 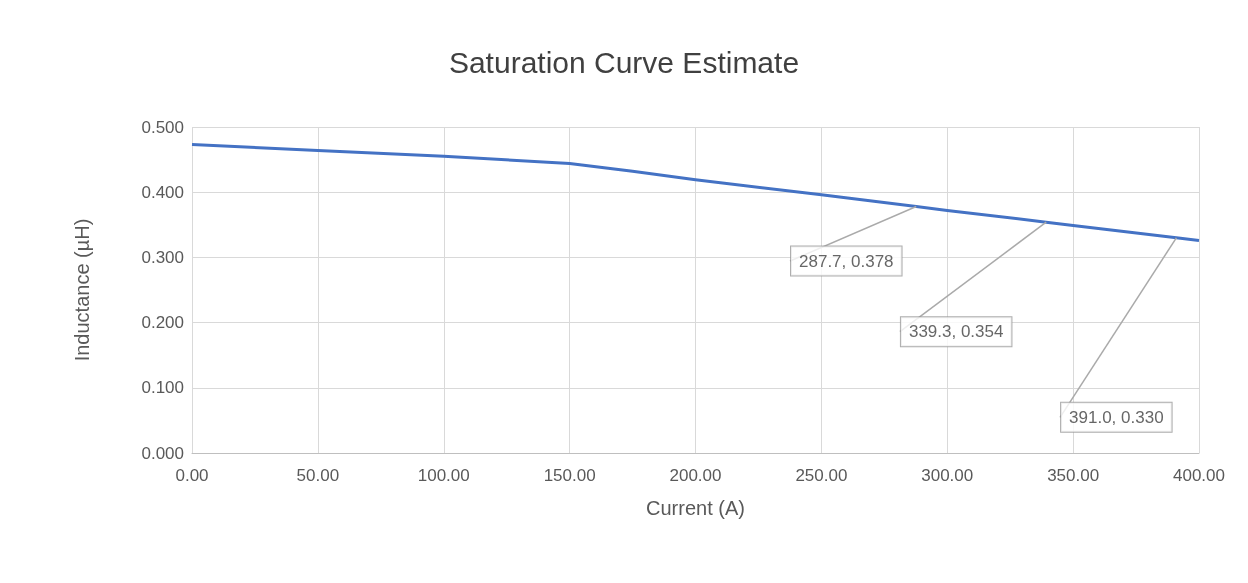 What do you see at coordinates (569, 475) in the screenshot?
I see `x-tick-label: 150.00` at bounding box center [569, 475].